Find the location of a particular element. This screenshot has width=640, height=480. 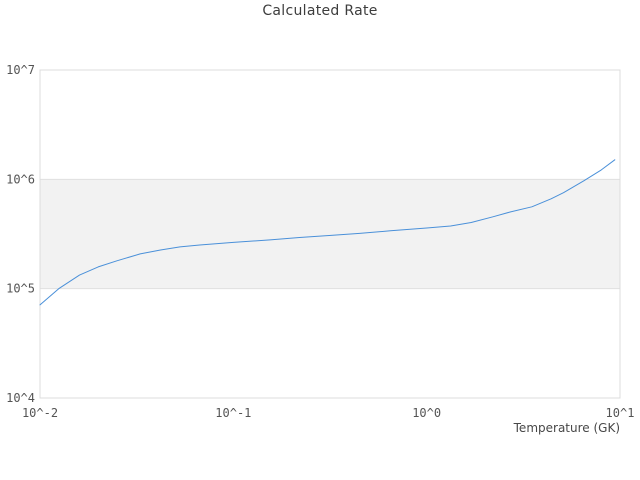

x-tick-label: 10^-2 is located at coordinates (40, 413).